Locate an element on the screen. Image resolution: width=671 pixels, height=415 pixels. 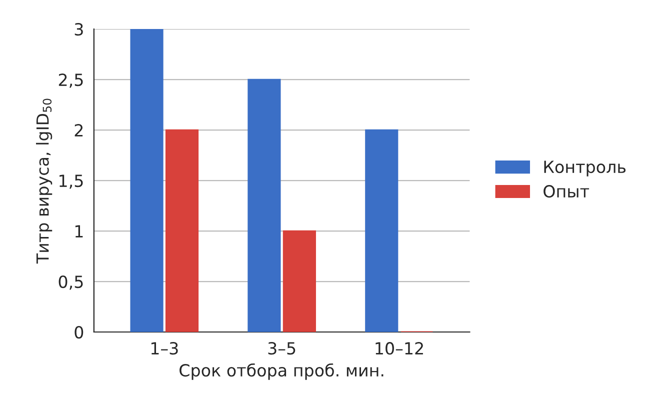
legend-label: Опыт is located at coordinates (567, 191).